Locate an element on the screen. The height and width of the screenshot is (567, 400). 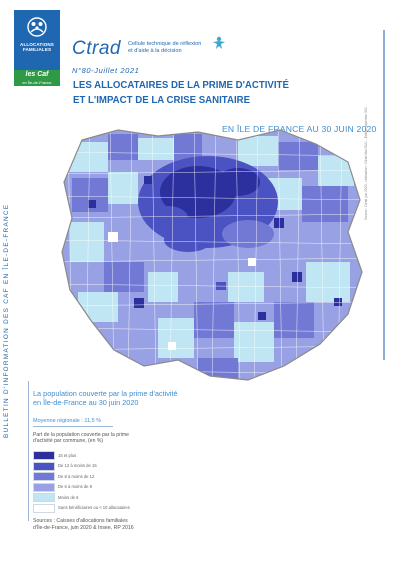
caf-family-emblem-icon is located at coordinates (37, 27).